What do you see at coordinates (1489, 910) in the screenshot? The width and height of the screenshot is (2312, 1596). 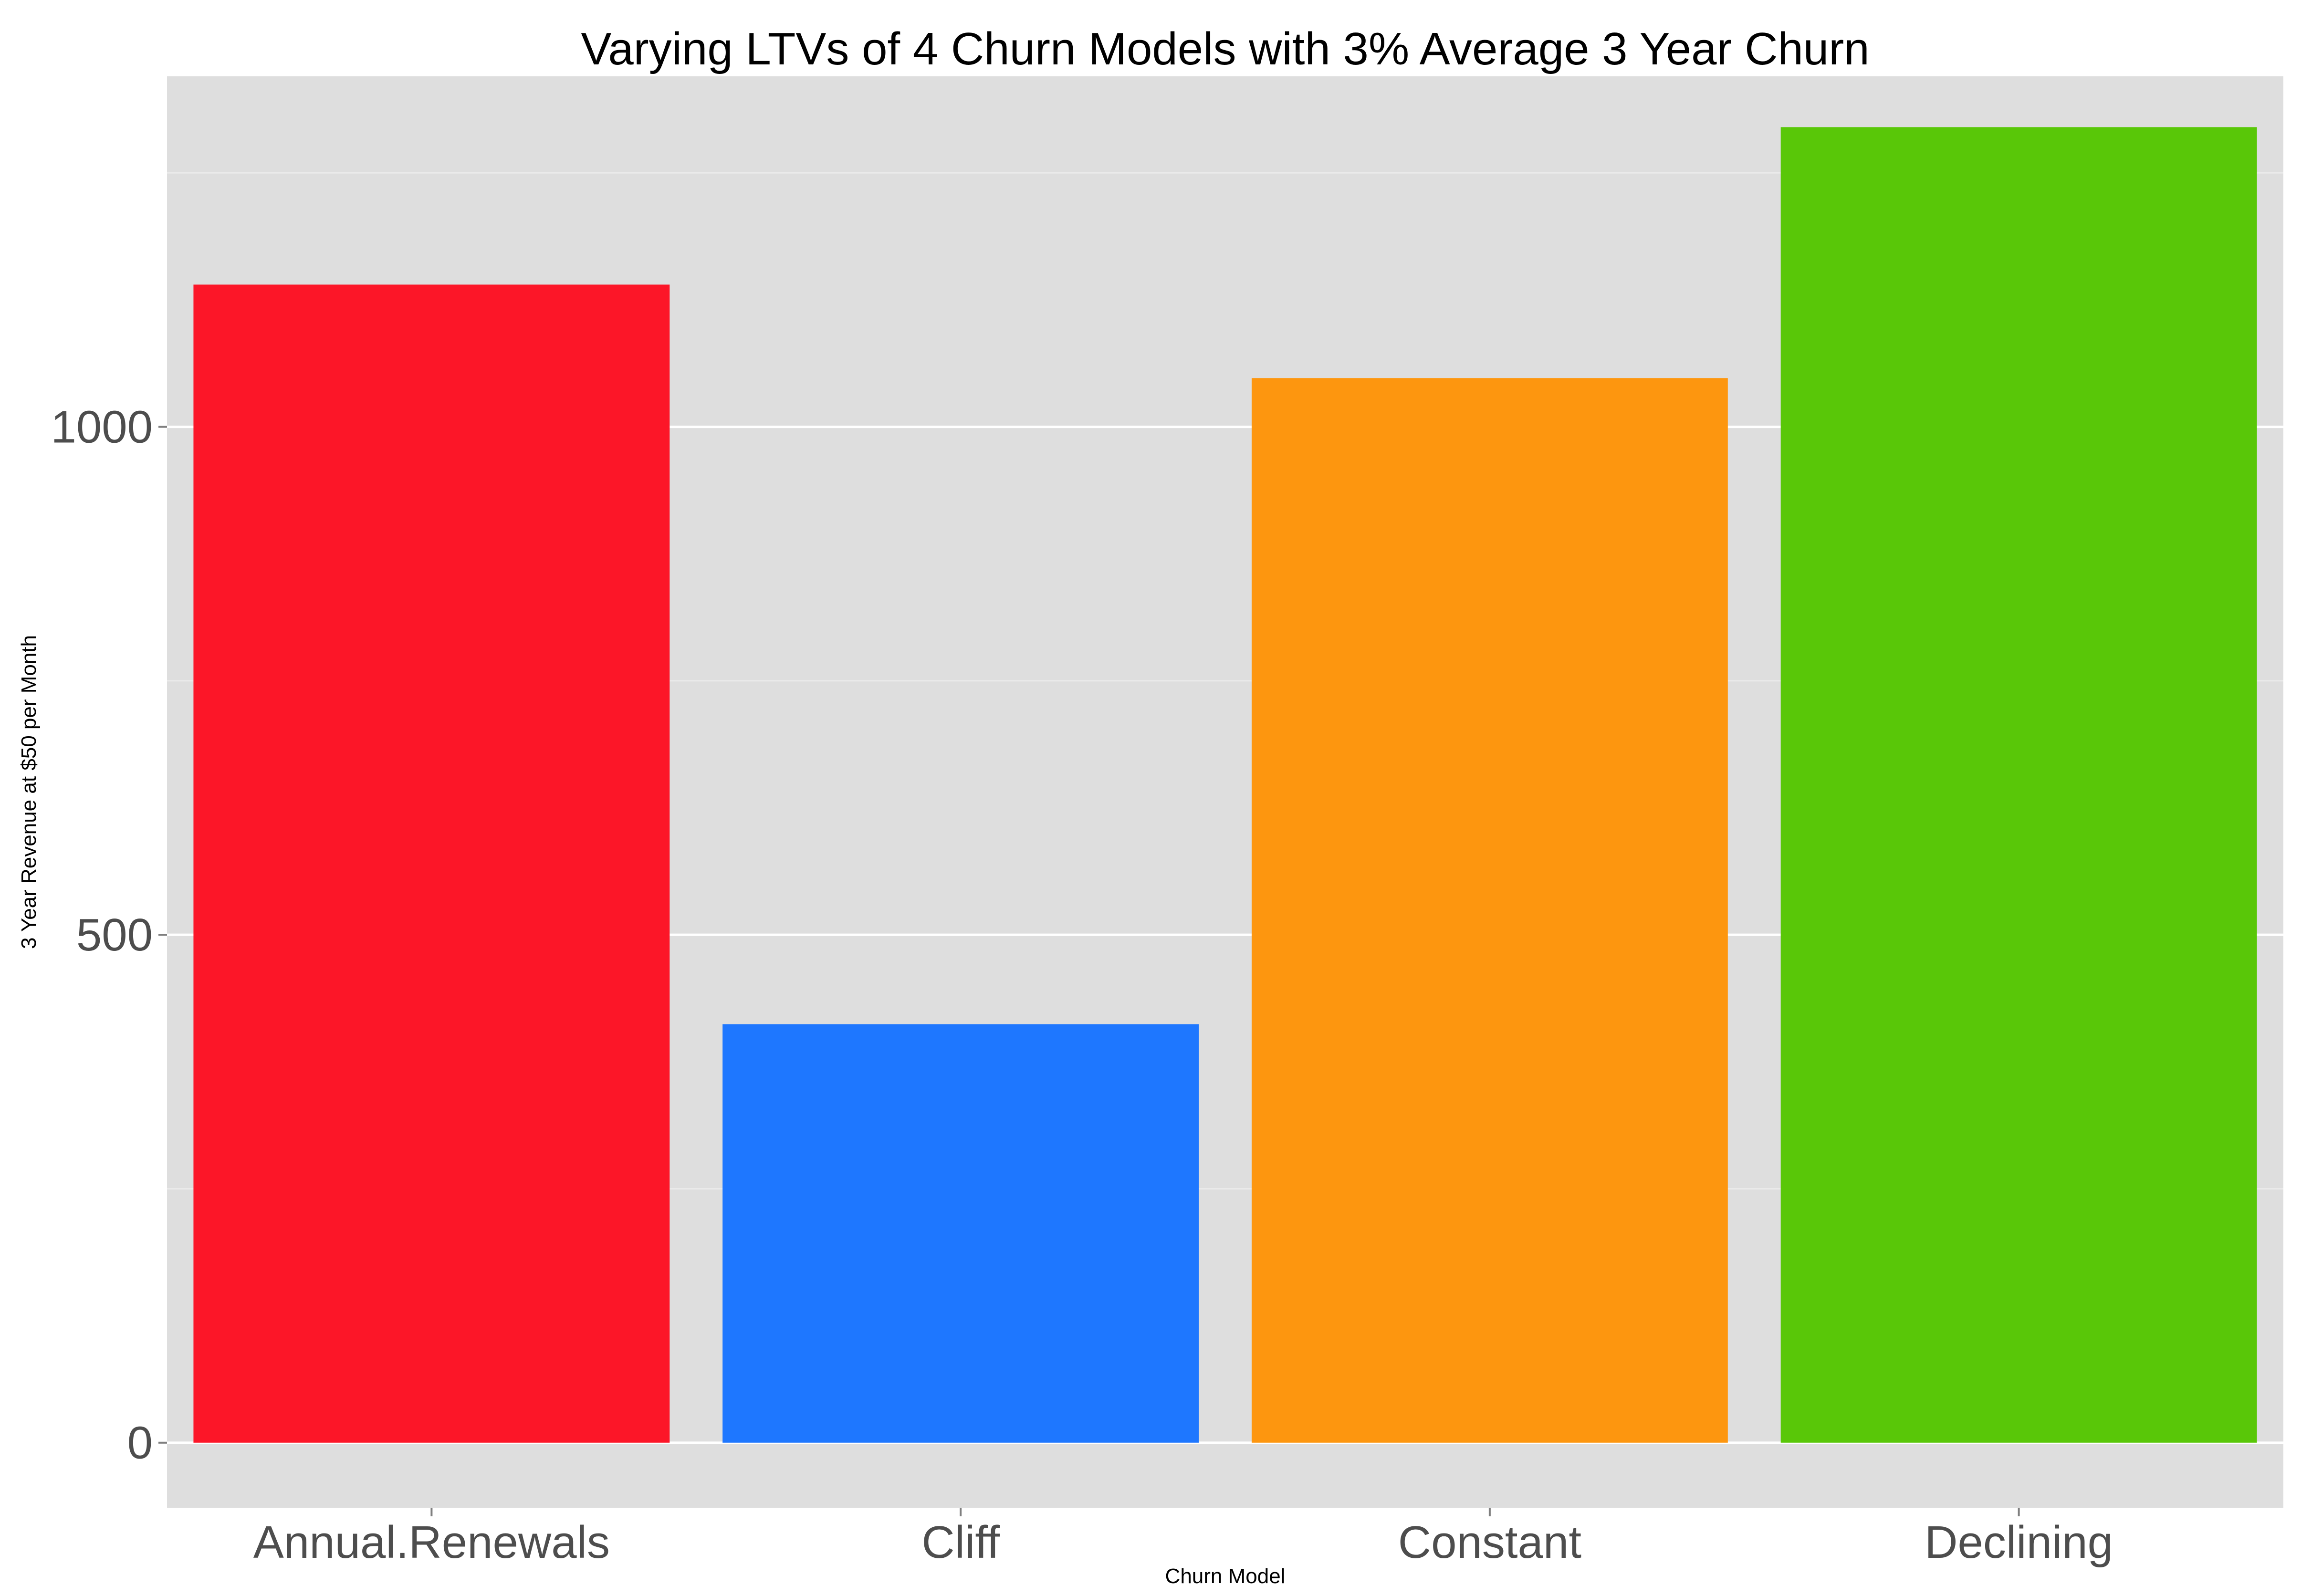 I see `bar-constant` at bounding box center [1489, 910].